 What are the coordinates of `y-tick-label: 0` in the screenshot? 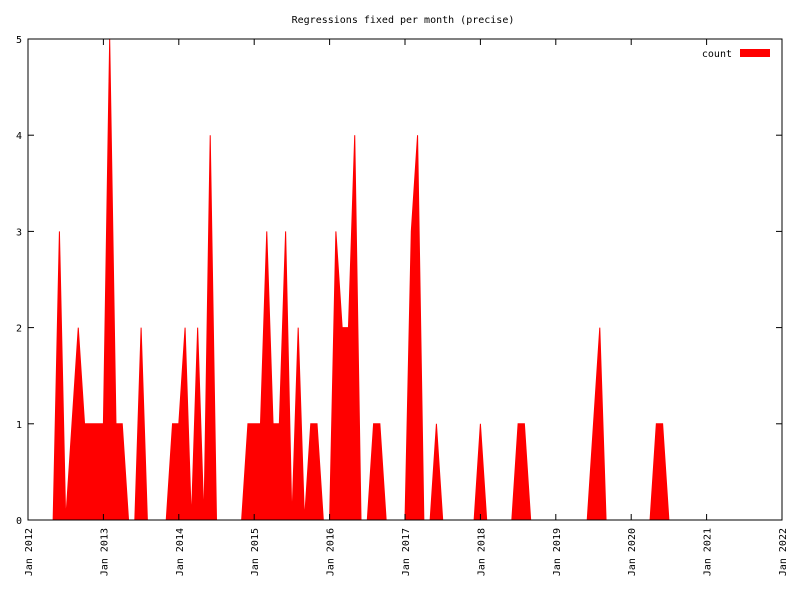 It's located at (19, 521).